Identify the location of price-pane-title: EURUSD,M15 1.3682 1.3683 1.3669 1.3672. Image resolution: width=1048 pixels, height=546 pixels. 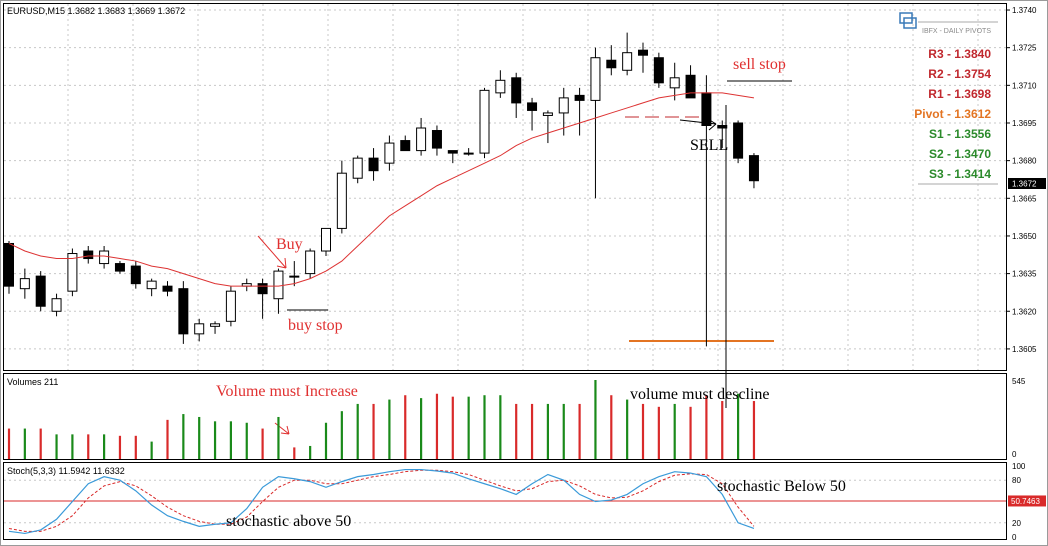
(96, 11).